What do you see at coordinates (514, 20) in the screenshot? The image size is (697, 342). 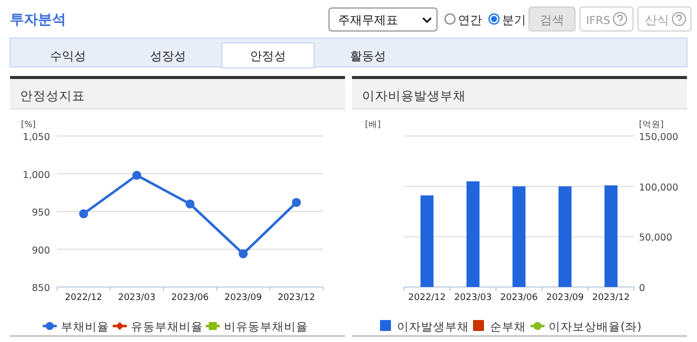 I see `text: 분기` at bounding box center [514, 20].